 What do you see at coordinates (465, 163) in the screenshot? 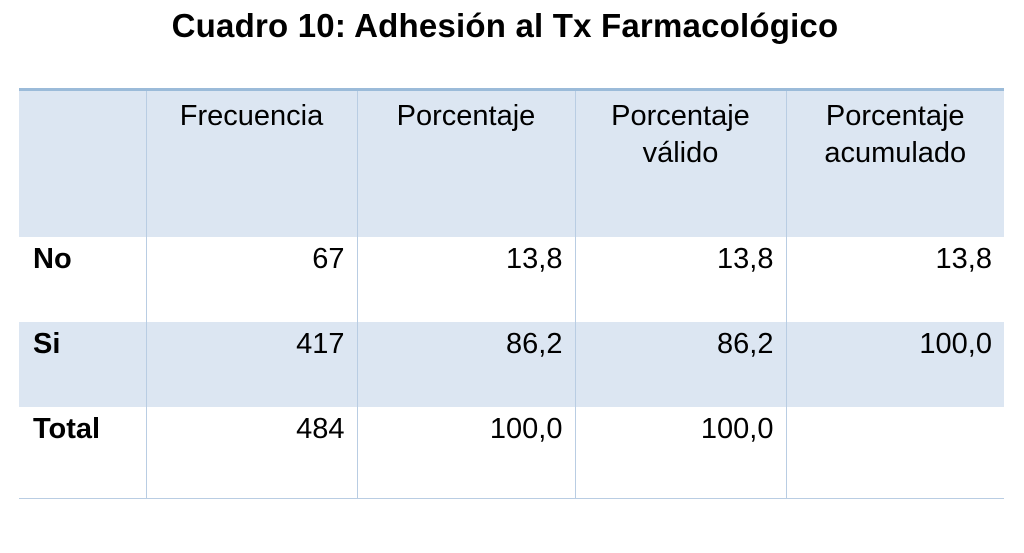
I see `header-porcentaje: Porcentaje` at bounding box center [465, 163].